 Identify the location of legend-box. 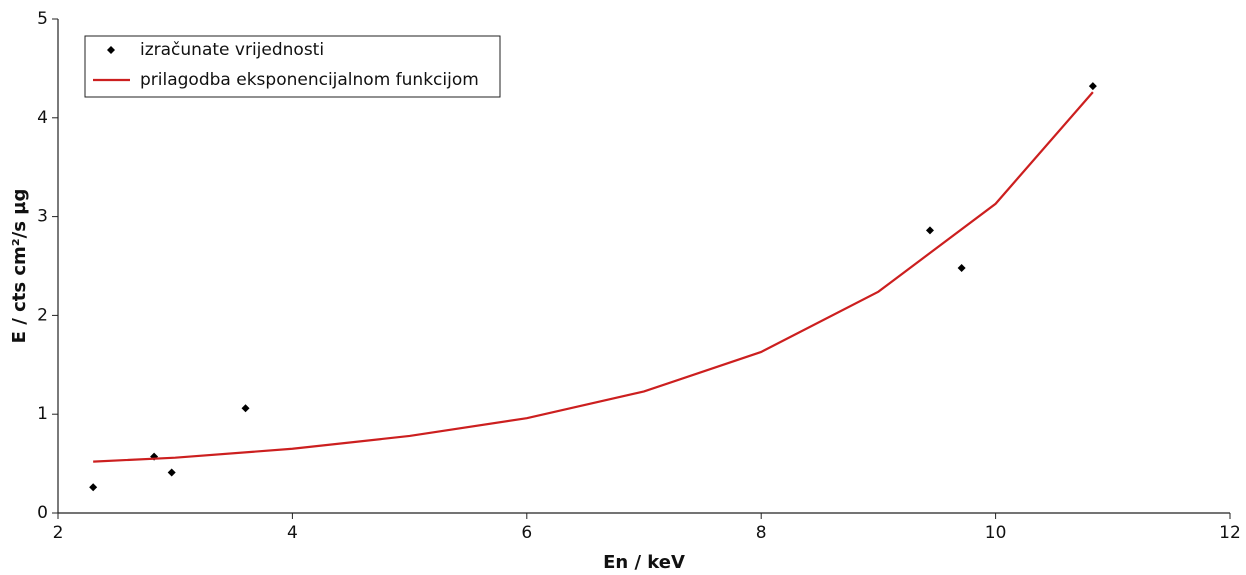
(292, 66).